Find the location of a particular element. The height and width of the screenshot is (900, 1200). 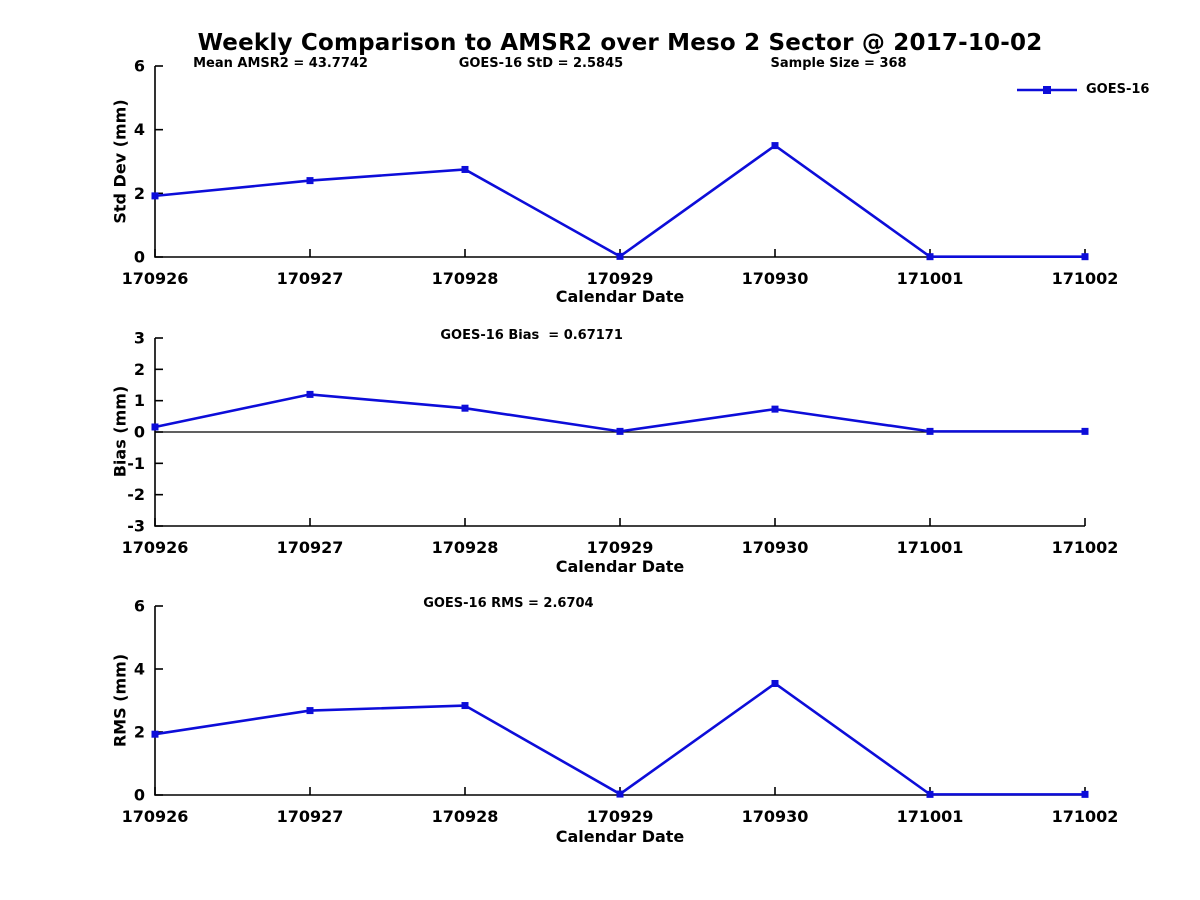

legend: GOES-16 is located at coordinates (1082, 89).